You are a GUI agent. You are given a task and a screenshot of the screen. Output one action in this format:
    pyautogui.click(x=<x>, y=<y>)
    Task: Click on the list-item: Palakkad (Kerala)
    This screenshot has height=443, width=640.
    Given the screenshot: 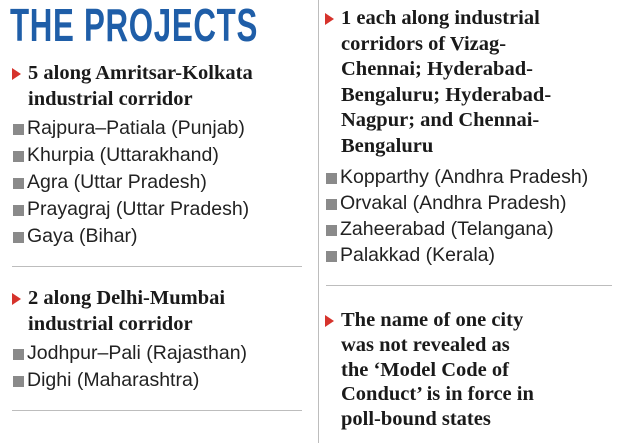 What is the action you would take?
    pyautogui.click(x=417, y=255)
    